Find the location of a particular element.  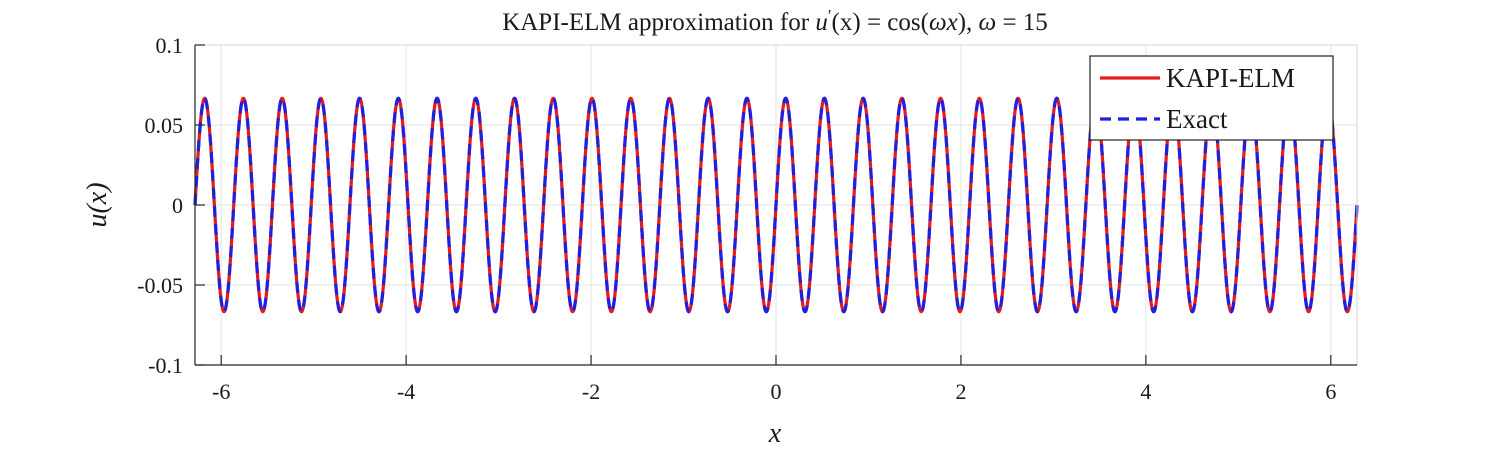

legend-label-kapi-elm: KAPI-ELM is located at coordinates (1230, 78).